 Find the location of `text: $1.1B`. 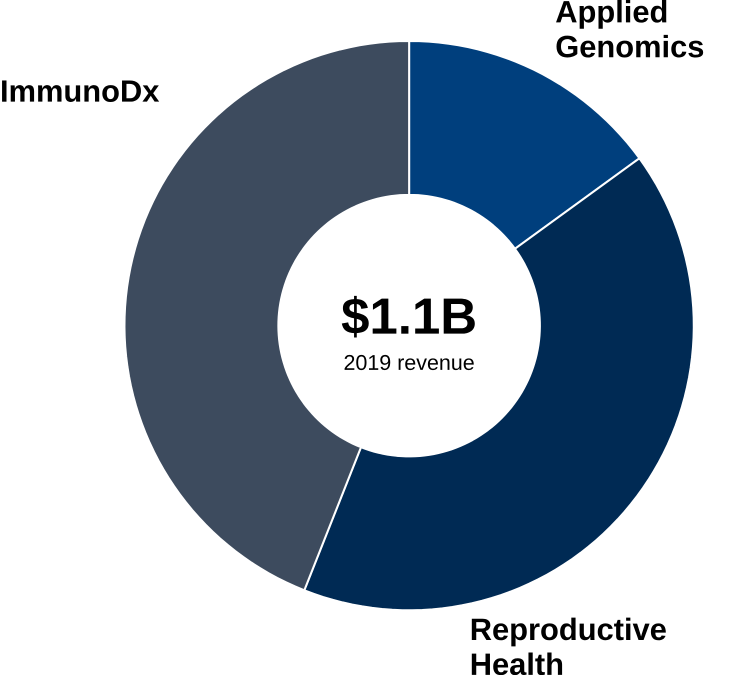

text: $1.1B is located at coordinates (408, 317).